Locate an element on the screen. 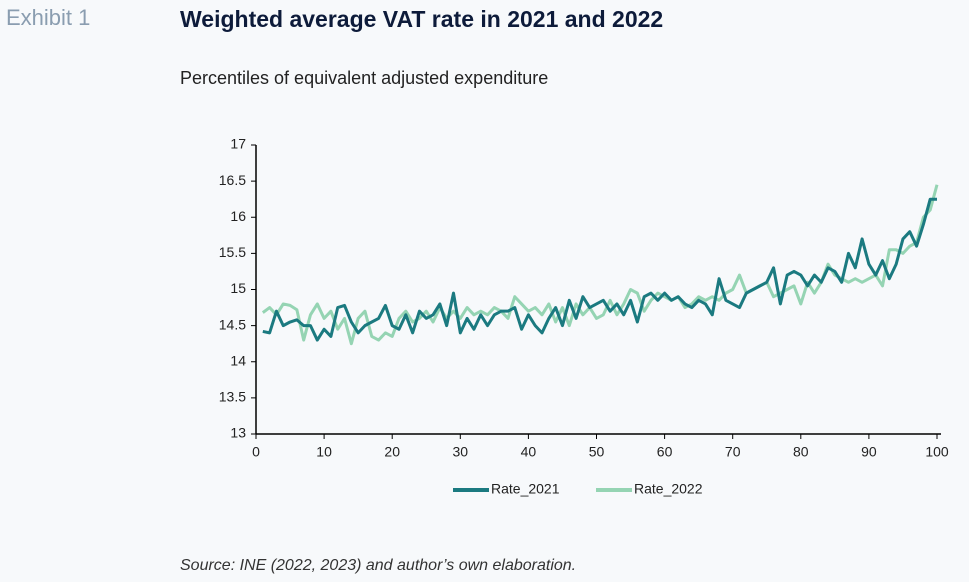  x-tick-label: 30 is located at coordinates (461, 452).